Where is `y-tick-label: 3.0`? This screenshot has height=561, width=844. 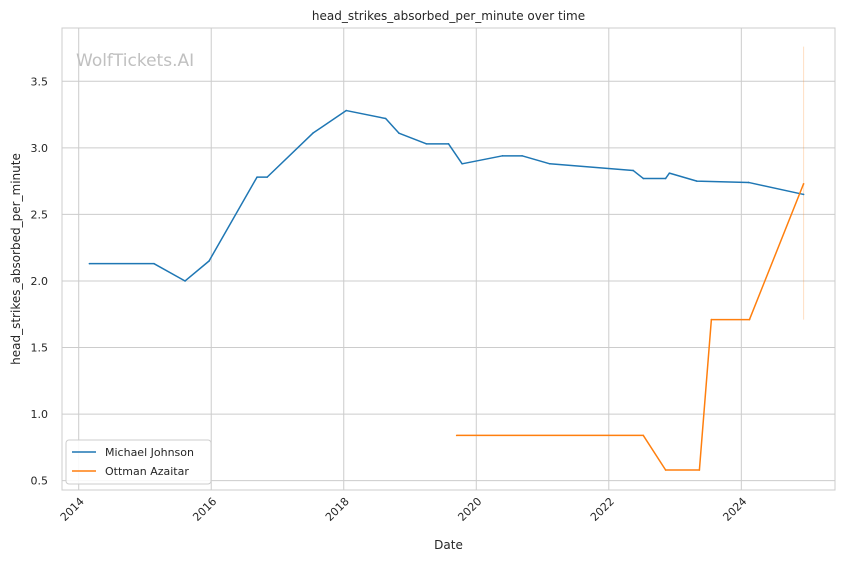
y-tick-label: 3.0 is located at coordinates (40, 148).